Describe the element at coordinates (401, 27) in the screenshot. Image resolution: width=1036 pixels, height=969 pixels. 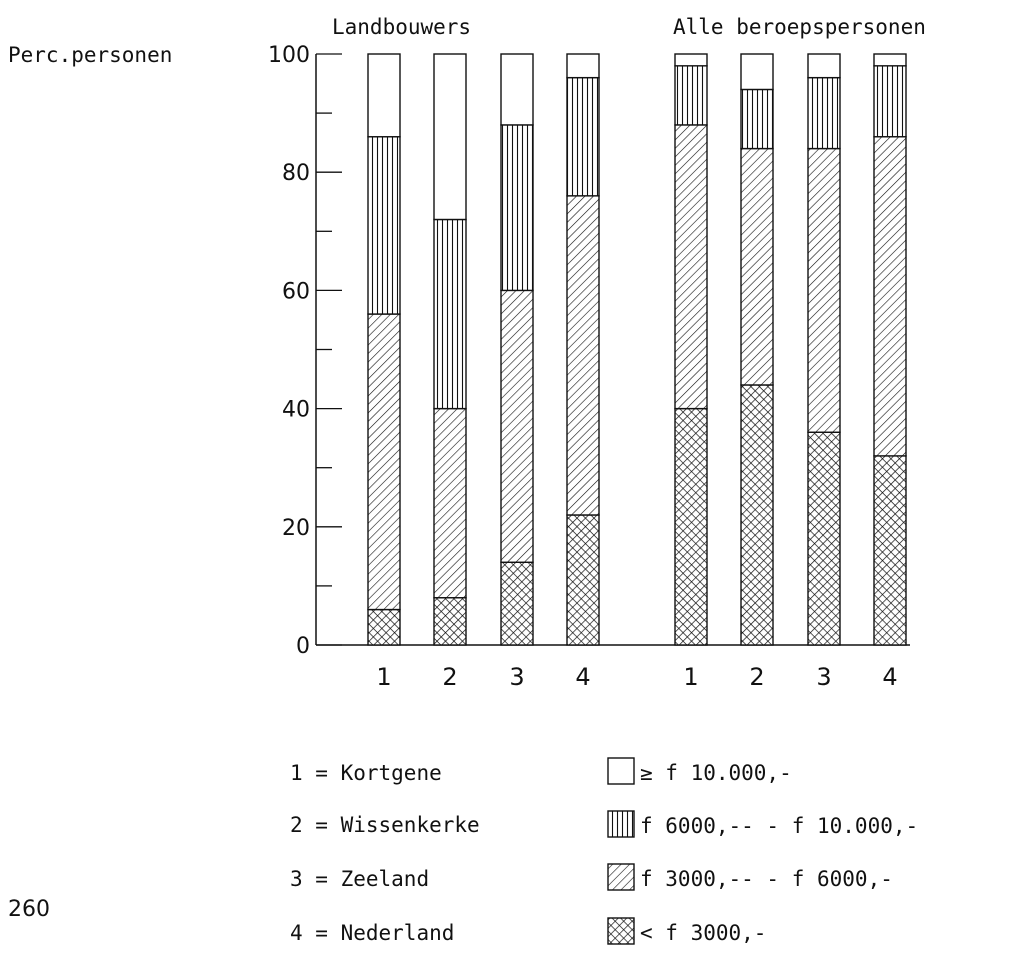
I see `group-title-landbouwers: Landbouwers` at that location.